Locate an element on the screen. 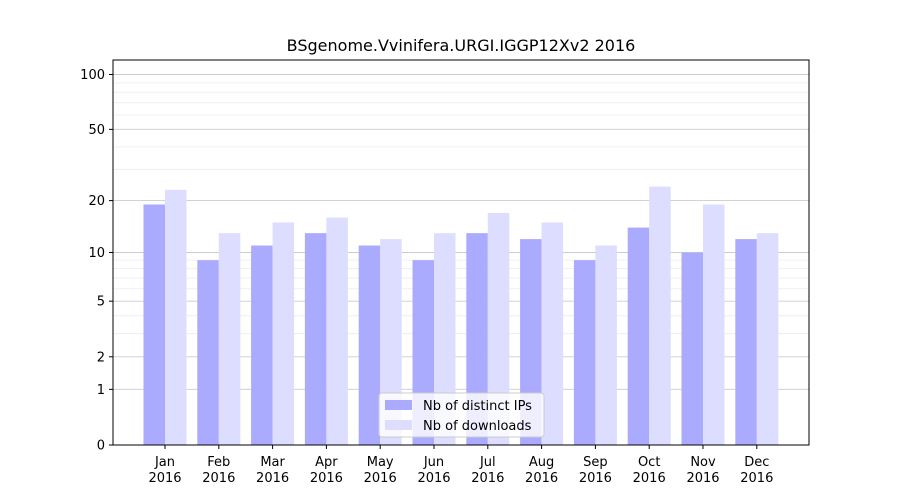 Image resolution: width=900 pixels, height=500 pixels. x-tick-label: Jul 2016 is located at coordinates (487, 470).